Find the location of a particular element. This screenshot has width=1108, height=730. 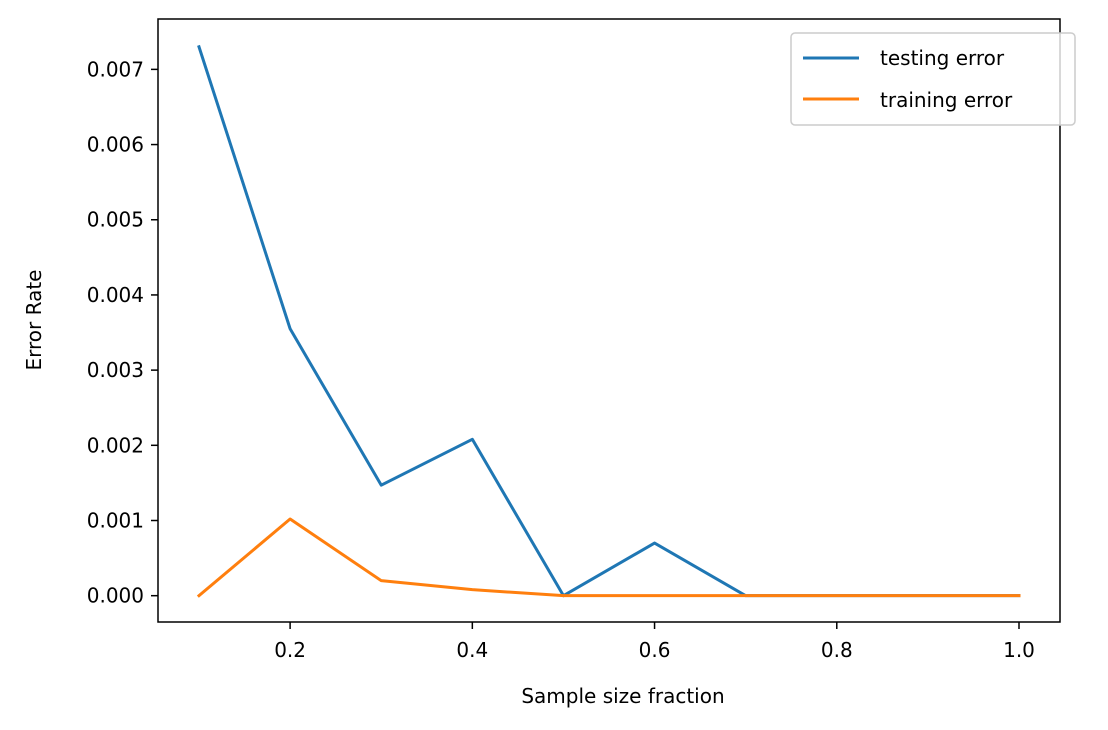

x-axis: 0.2 0.4 0.6 0.8 1.0 is located at coordinates (654, 642).